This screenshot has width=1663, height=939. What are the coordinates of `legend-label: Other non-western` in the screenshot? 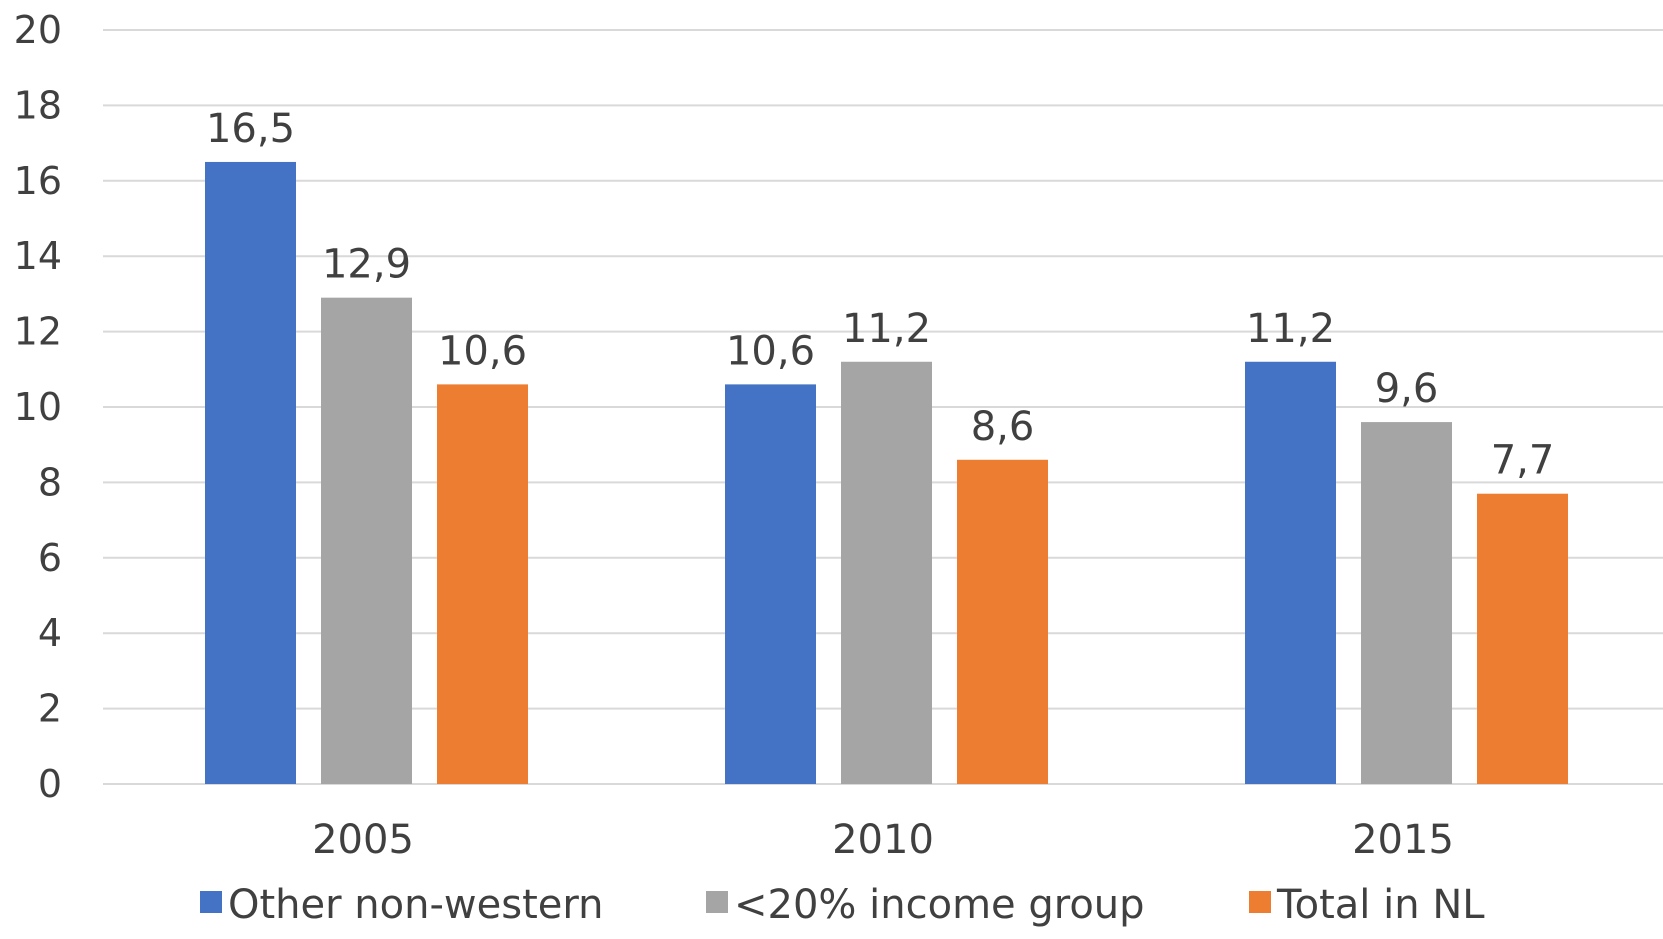 It's located at (415, 905).